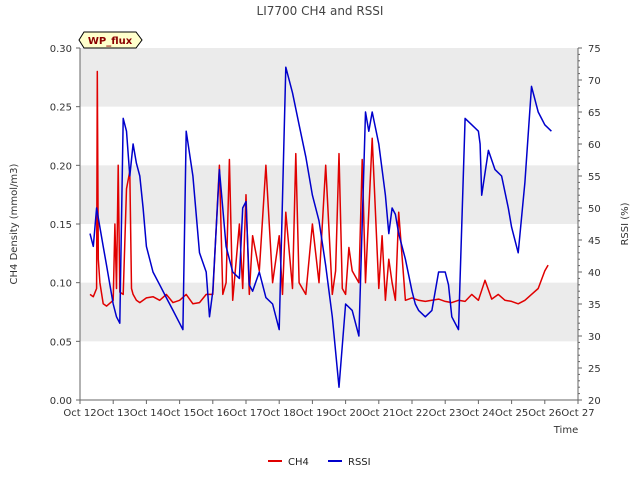 This screenshot has height=480, width=640. Describe the element at coordinates (577, 413) in the screenshot. I see `x-tick-label: Oct 27` at that location.